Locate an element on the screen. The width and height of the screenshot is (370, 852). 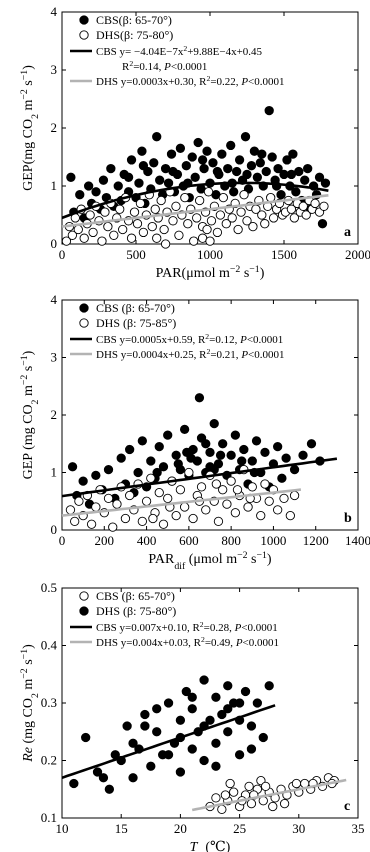
x-axis-label: PARdif (μmol m−2 s−1) is located at coordinates (210, 561).